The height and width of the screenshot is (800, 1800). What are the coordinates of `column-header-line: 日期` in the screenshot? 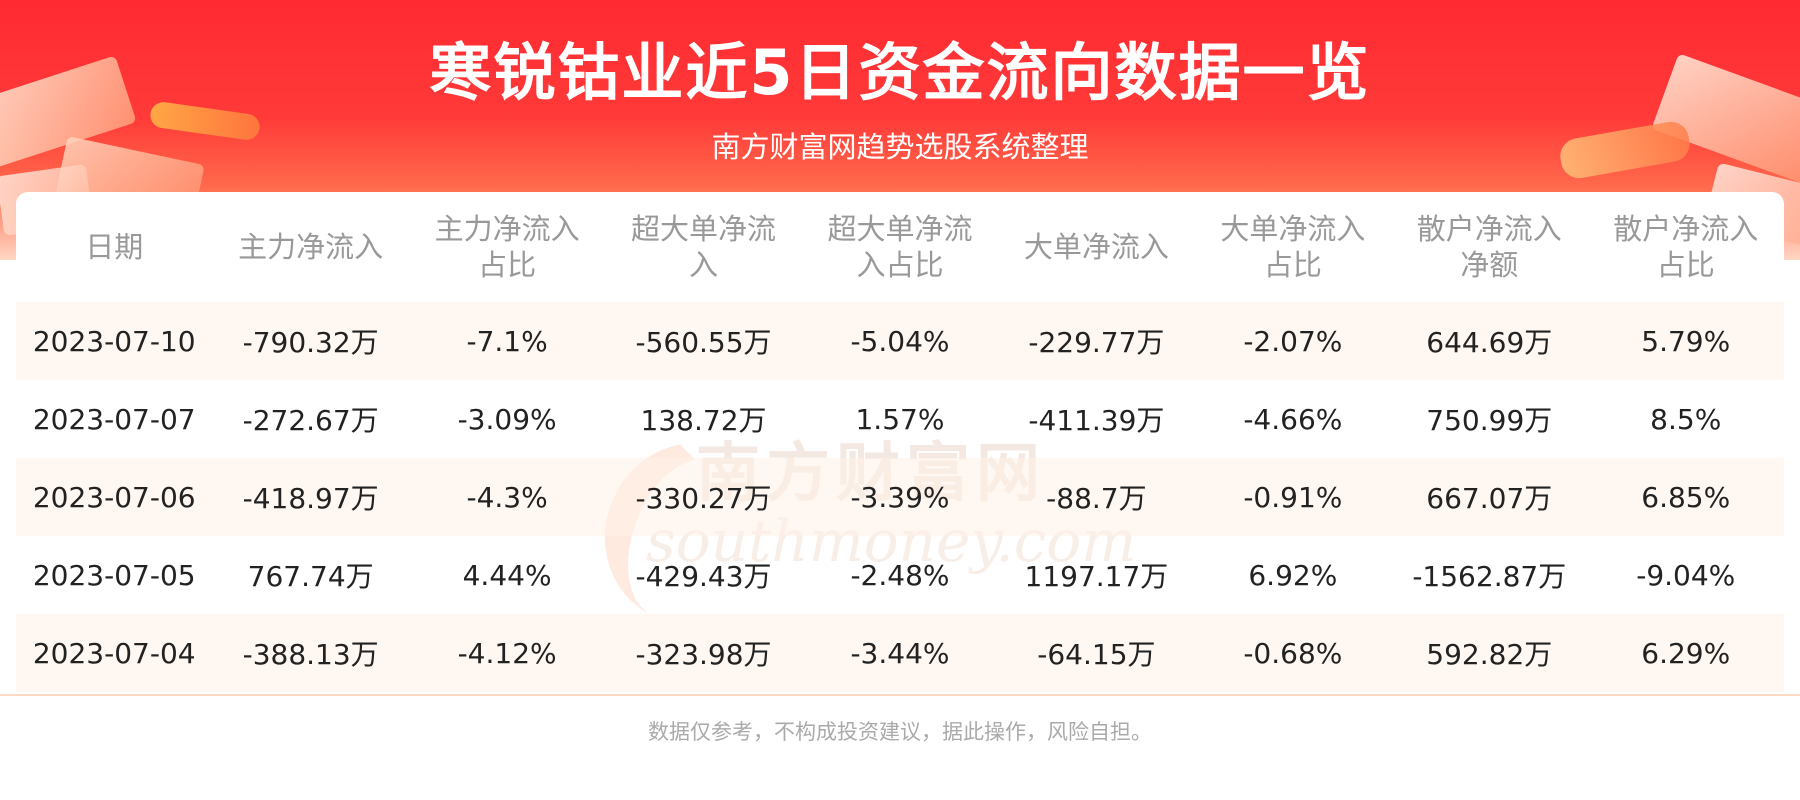 It's located at (114, 247).